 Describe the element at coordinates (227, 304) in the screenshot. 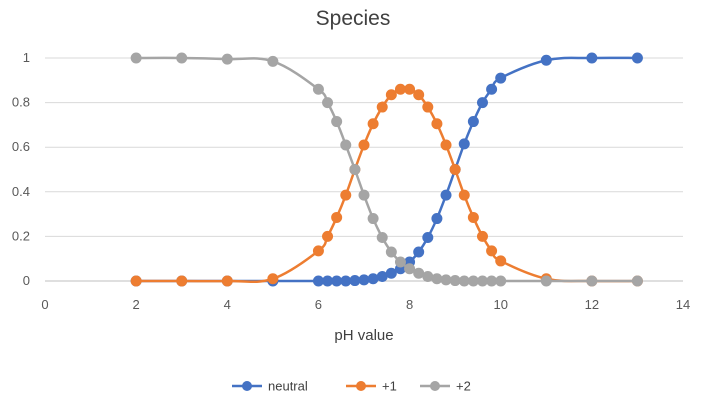

I see `x-tick-label: 4` at that location.